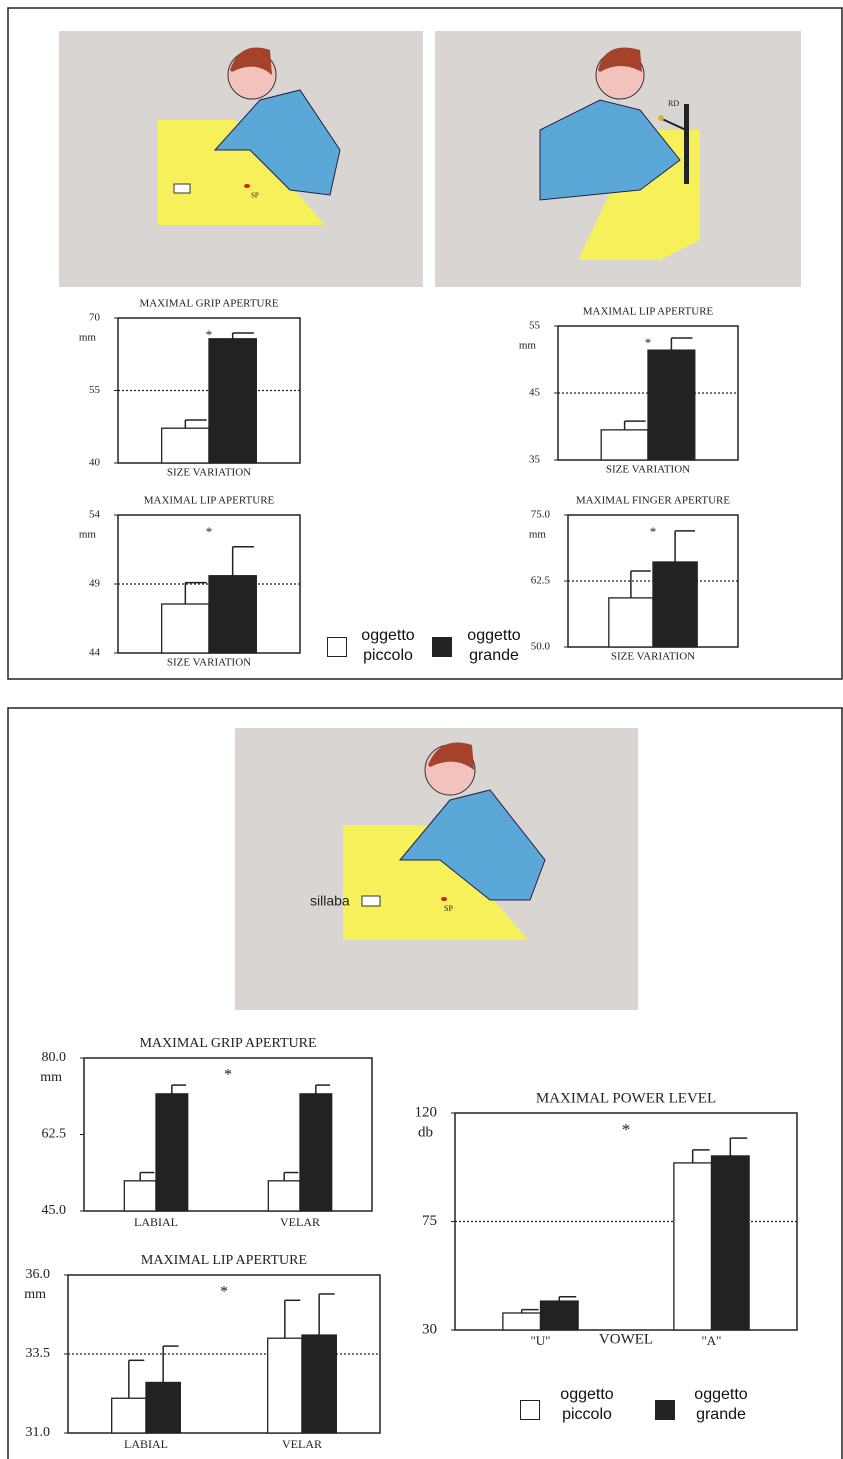  What do you see at coordinates (429, 1221) in the screenshot?
I see `y-tick-label: 75` at bounding box center [429, 1221].